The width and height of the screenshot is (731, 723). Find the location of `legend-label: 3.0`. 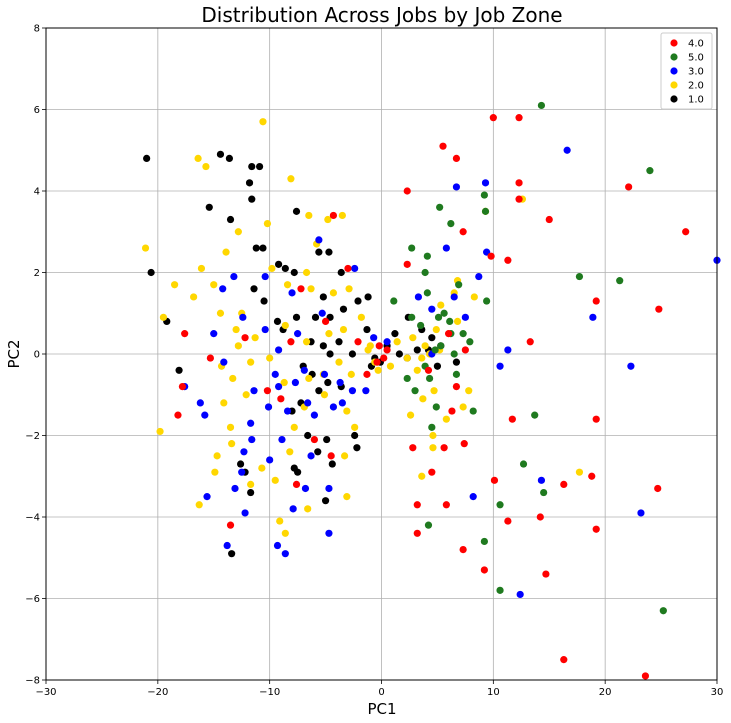

legend-label: 3.0 is located at coordinates (696, 72).